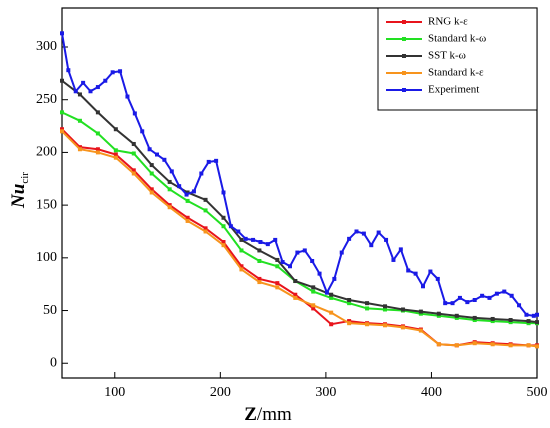 The image size is (550, 428). Describe the element at coordinates (431, 392) in the screenshot. I see `x-tick-label: 400` at that location.